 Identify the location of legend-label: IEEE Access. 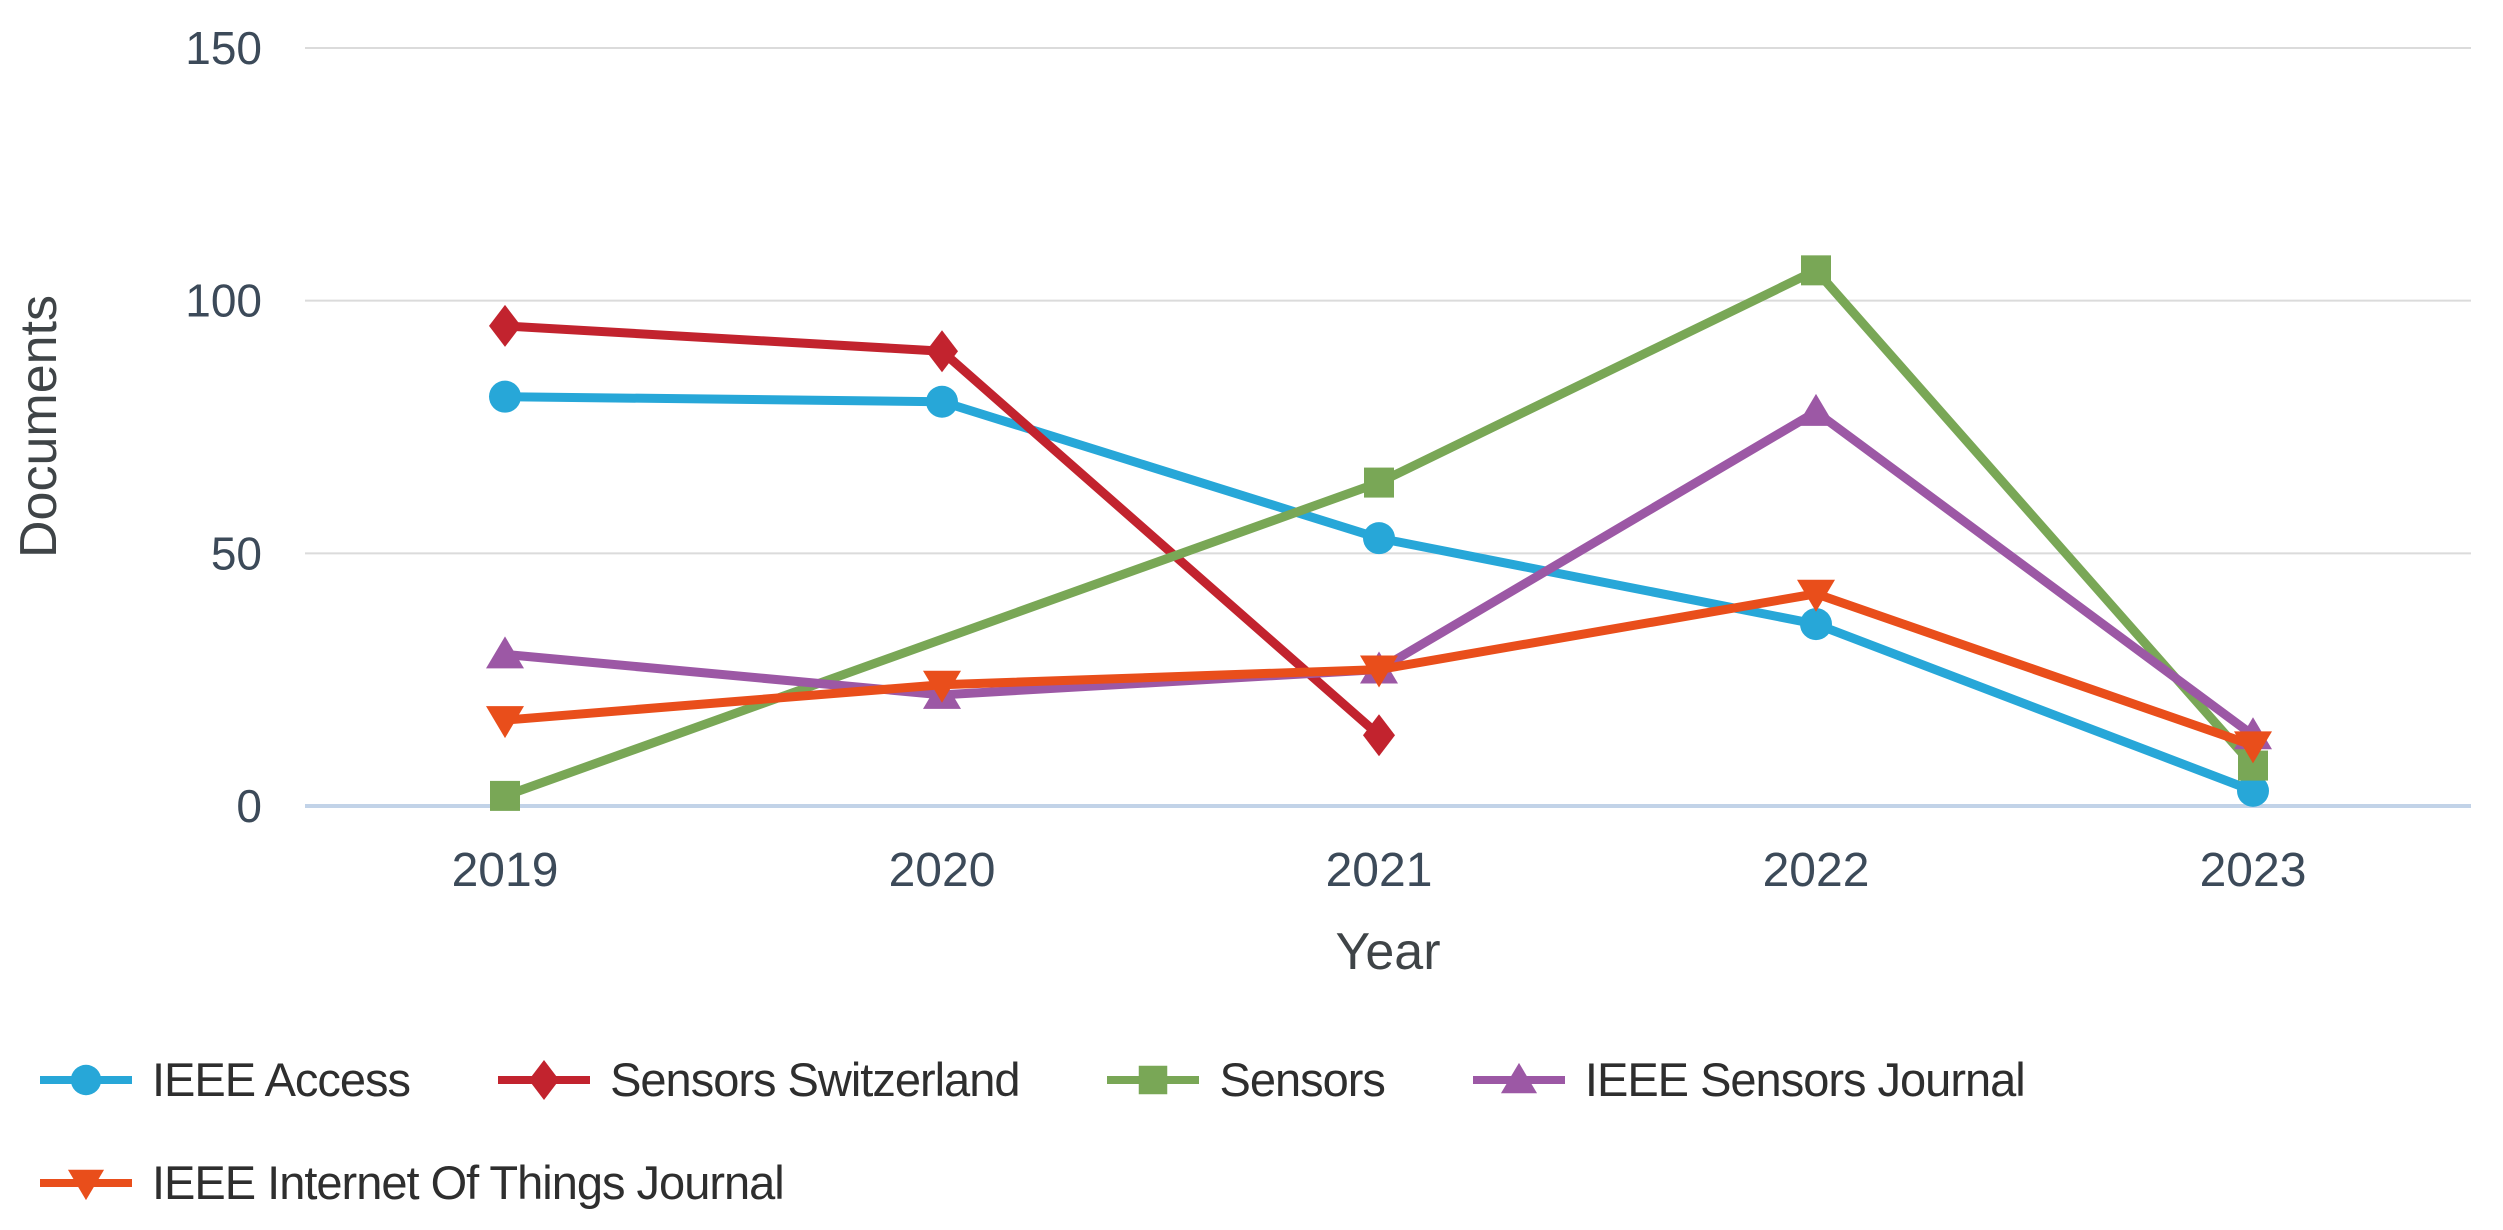
(281, 1079).